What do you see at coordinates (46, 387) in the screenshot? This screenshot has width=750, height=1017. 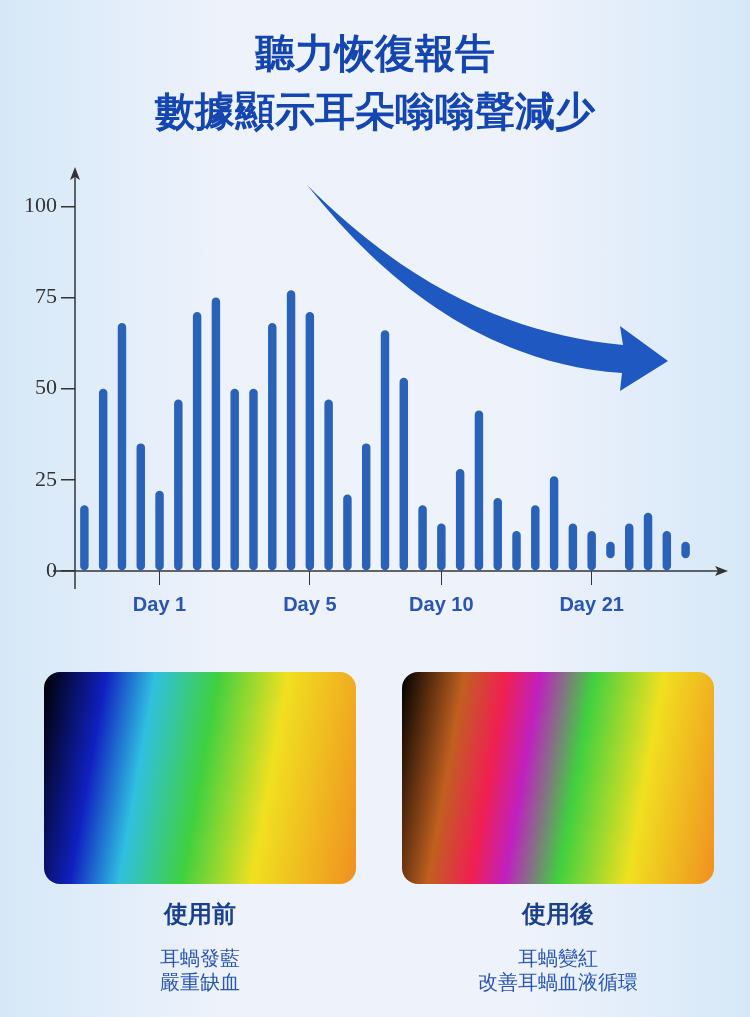 I see `y-tick-label: 50` at bounding box center [46, 387].